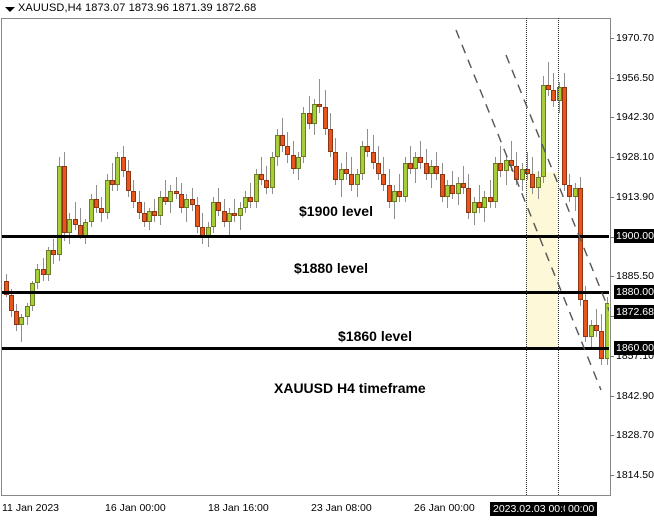  I want to click on time-axis-label: 16 Jan 00:00, so click(135, 508).